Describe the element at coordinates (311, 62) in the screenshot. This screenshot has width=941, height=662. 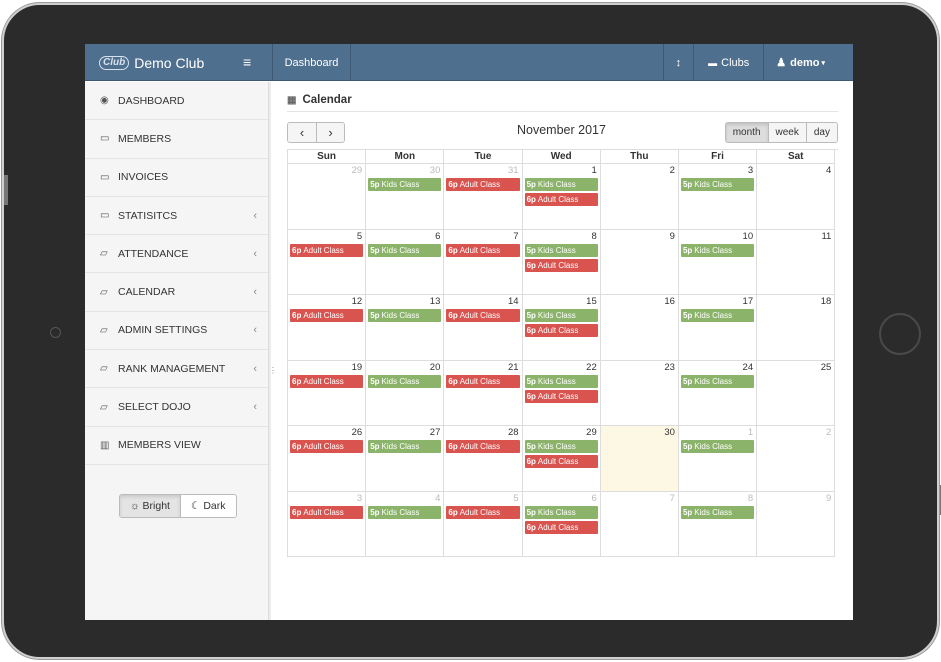
I see `nav-dashboard-link: Dashboard` at that location.